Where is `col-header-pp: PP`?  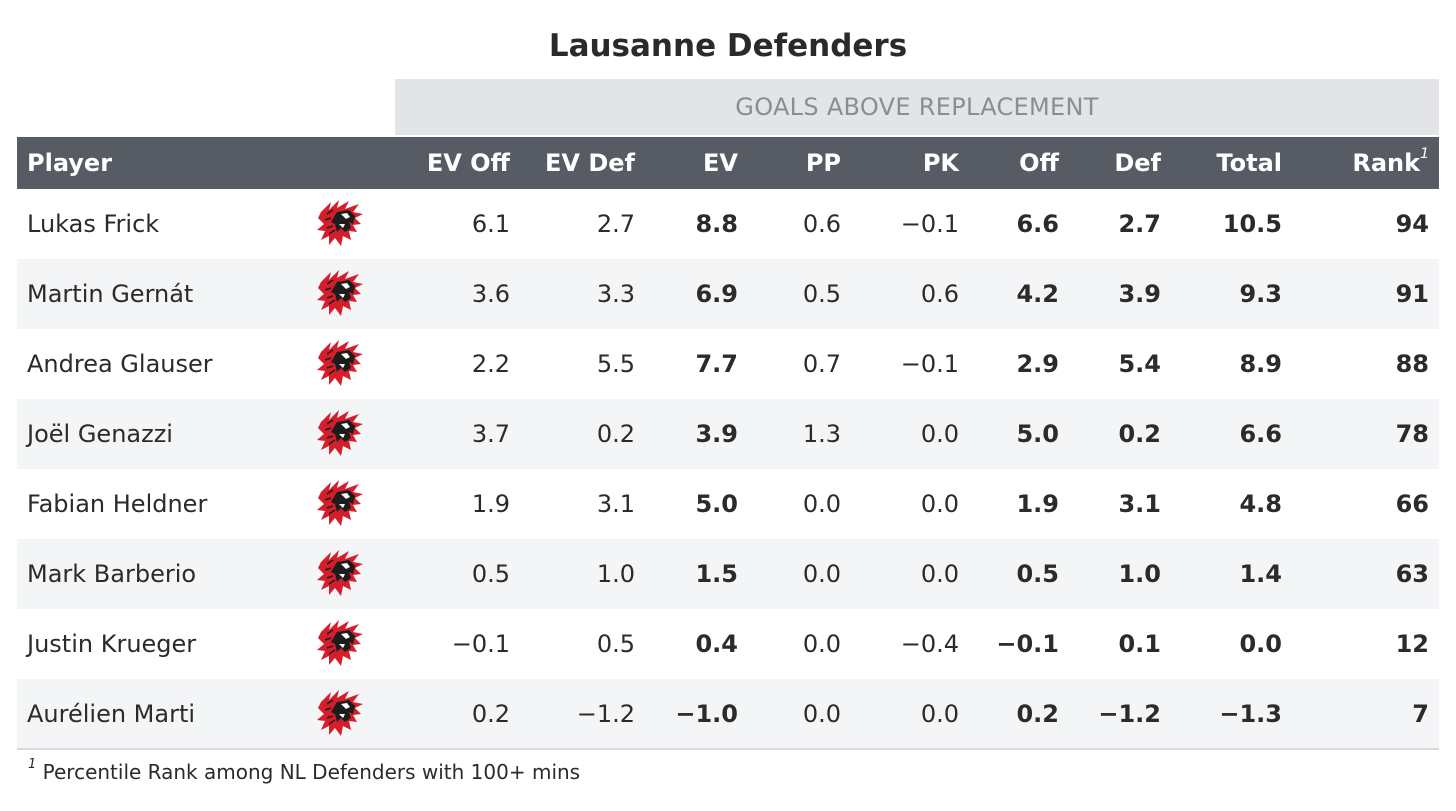 col-header-pp: PP is located at coordinates (823, 163).